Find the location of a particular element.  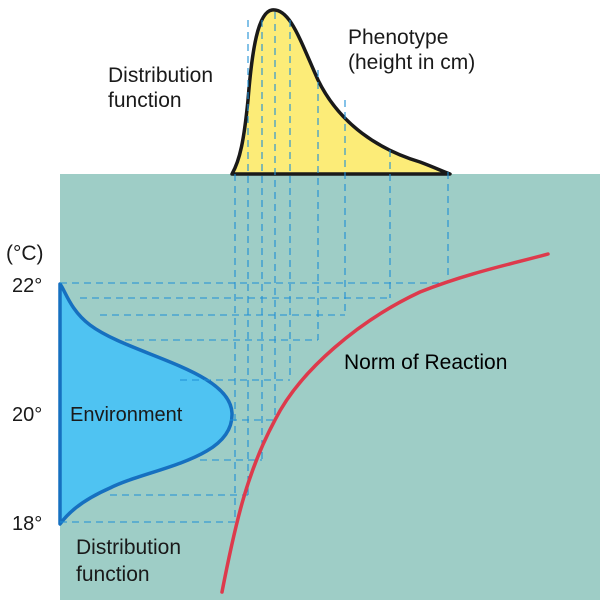

environment-distribution-curve is located at coordinates (146, 404).